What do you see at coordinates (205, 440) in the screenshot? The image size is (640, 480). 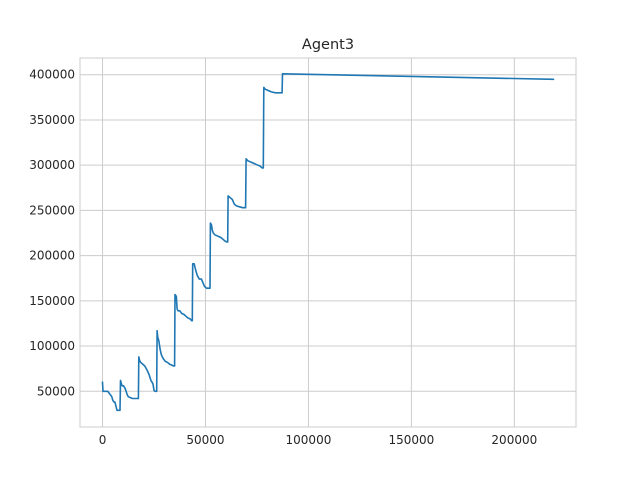 I see `x-tick-label: 50000` at bounding box center [205, 440].